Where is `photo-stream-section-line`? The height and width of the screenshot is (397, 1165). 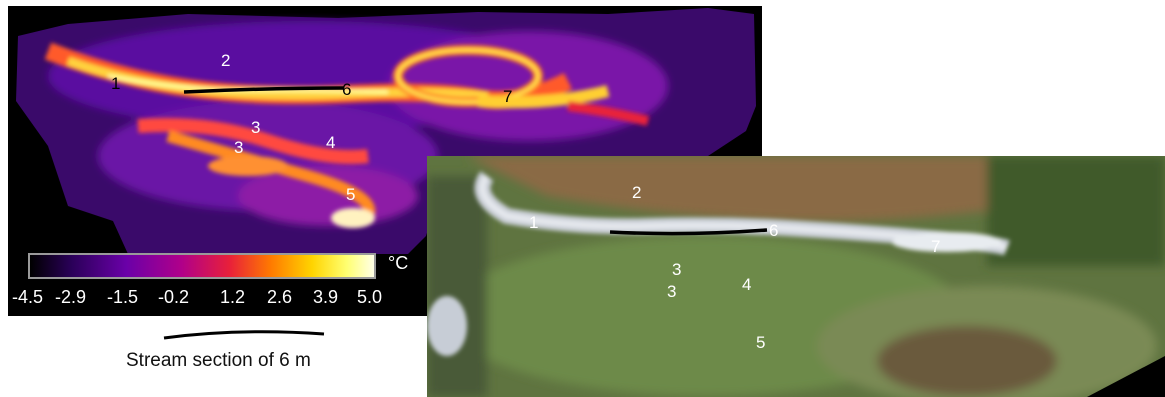
photo-stream-section-line is located at coordinates (688, 232).